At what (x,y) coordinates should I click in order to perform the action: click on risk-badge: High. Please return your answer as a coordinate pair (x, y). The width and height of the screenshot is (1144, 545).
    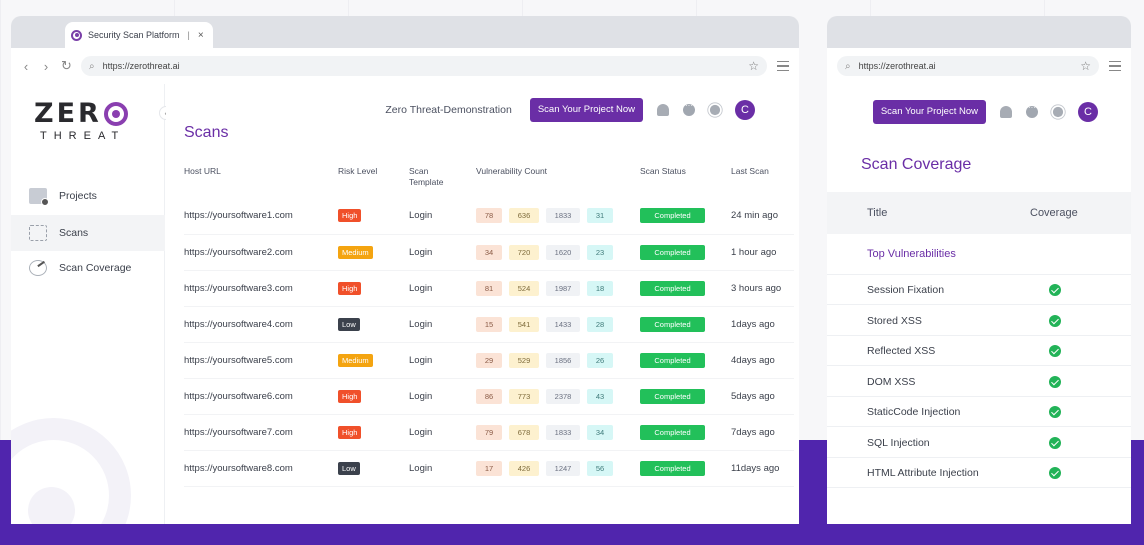
    Looking at the image, I should click on (350, 216).